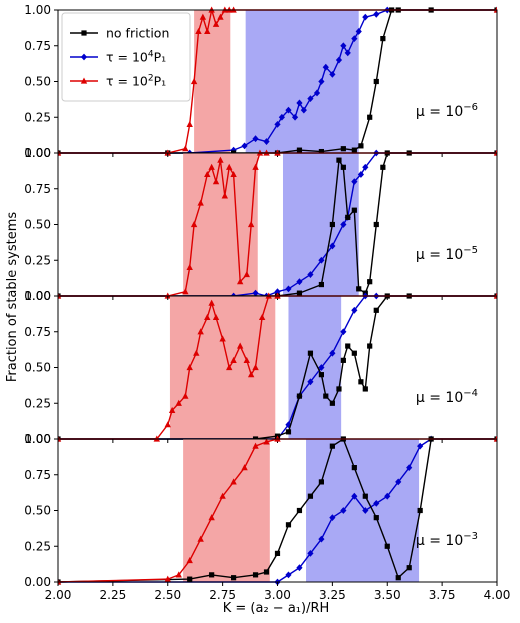  I want to click on legend-label: τ = 102P₁, so click(136, 81).